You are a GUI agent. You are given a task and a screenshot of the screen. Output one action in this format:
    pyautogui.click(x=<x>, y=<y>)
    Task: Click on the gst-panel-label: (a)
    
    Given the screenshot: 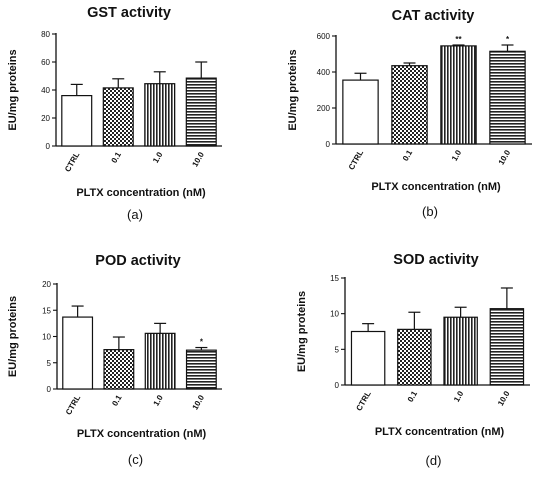 What is the action you would take?
    pyautogui.click(x=135, y=214)
    